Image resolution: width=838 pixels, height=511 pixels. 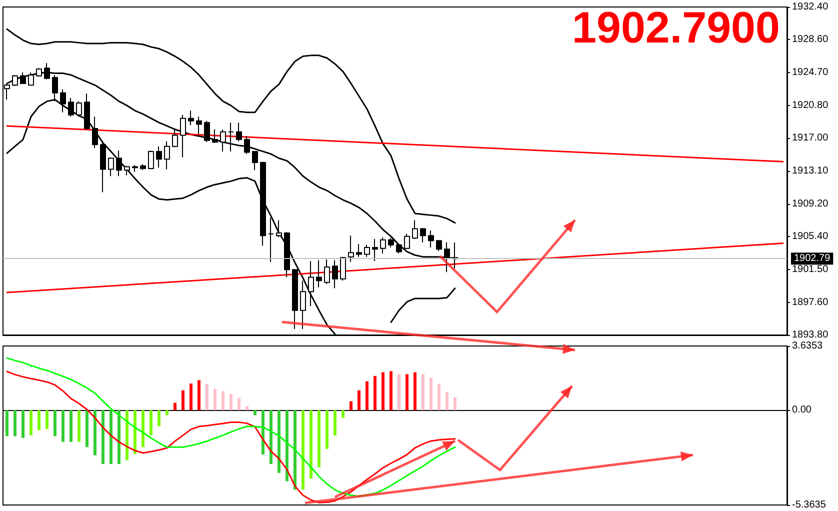 What do you see at coordinates (810, 171) in the screenshot?
I see `y-tick-label: 1913.10` at bounding box center [810, 171].